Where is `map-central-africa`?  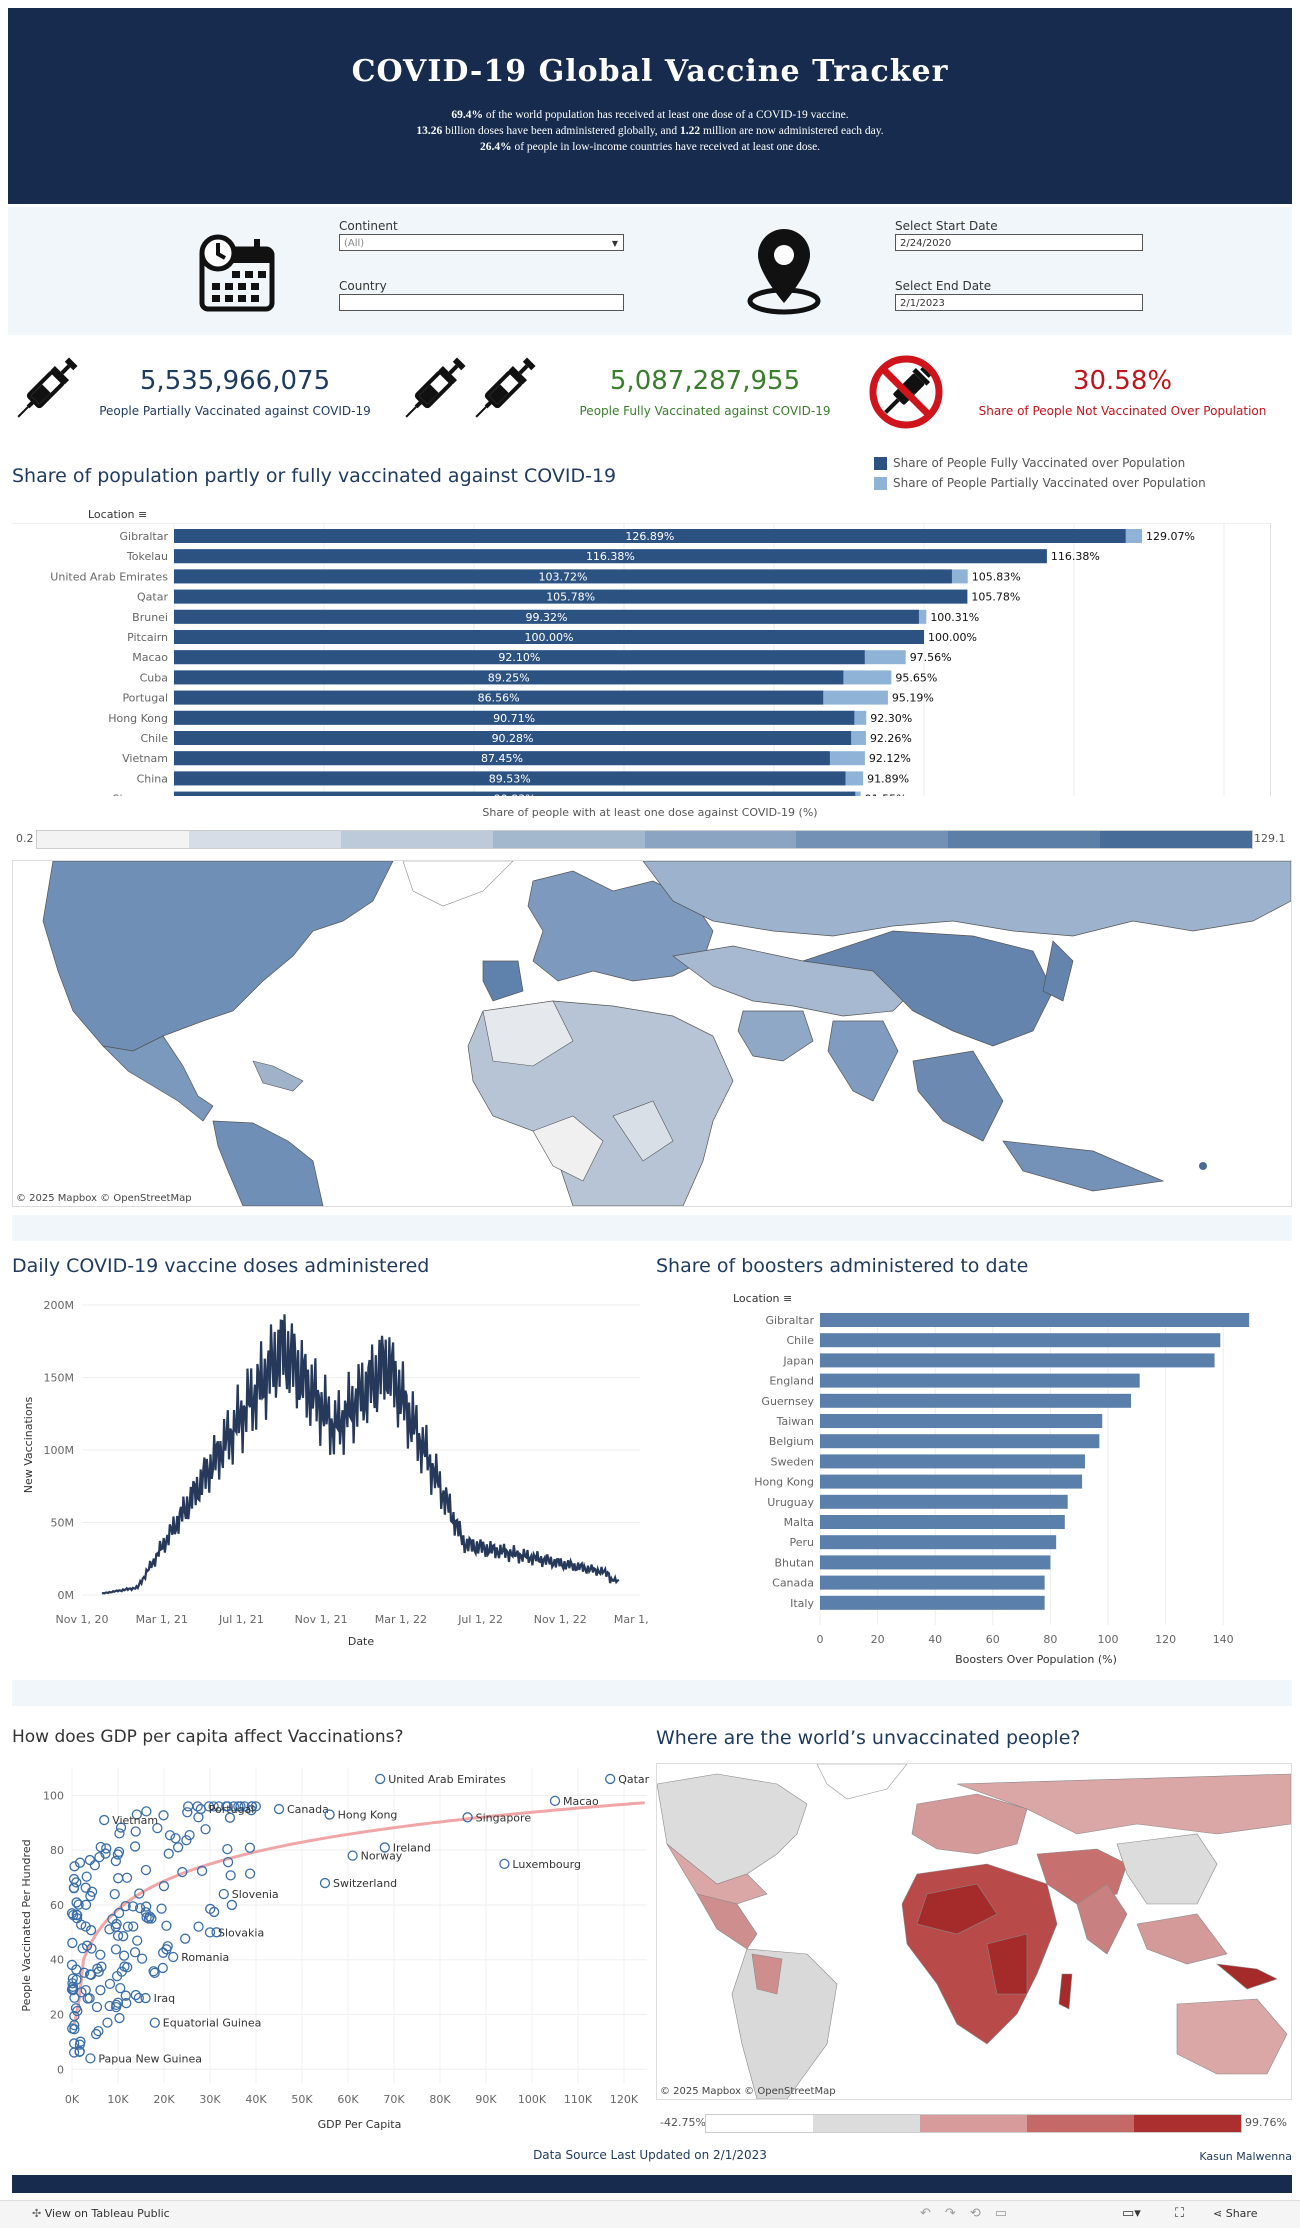 map-central-africa is located at coordinates (643, 1131).